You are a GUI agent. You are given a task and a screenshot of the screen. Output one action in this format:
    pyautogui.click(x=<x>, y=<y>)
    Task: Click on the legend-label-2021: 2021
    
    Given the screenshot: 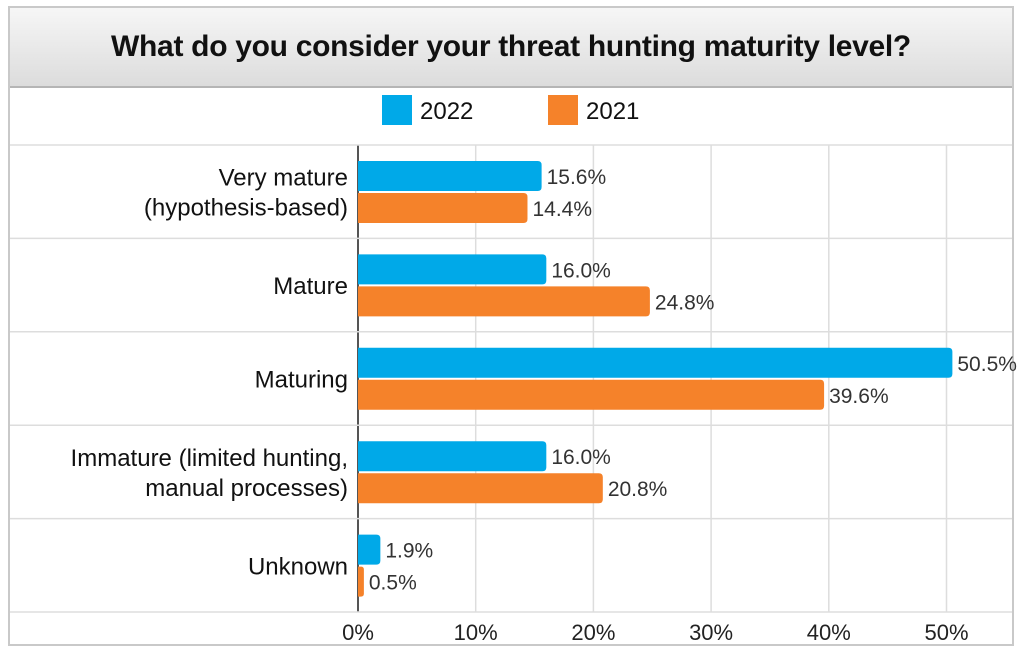 What is the action you would take?
    pyautogui.click(x=612, y=111)
    